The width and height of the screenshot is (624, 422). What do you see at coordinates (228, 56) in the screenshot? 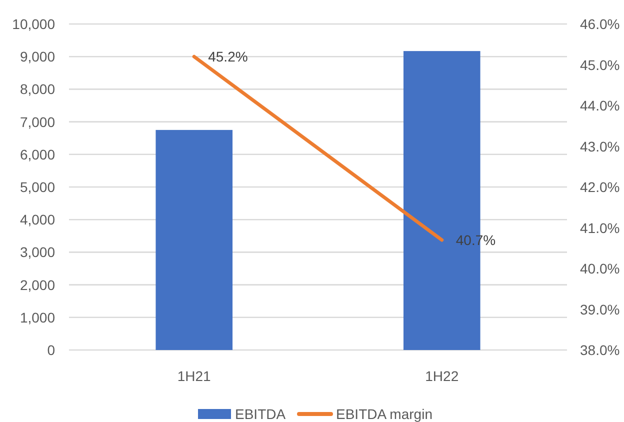
I see `data-label: 45.2%` at bounding box center [228, 56].